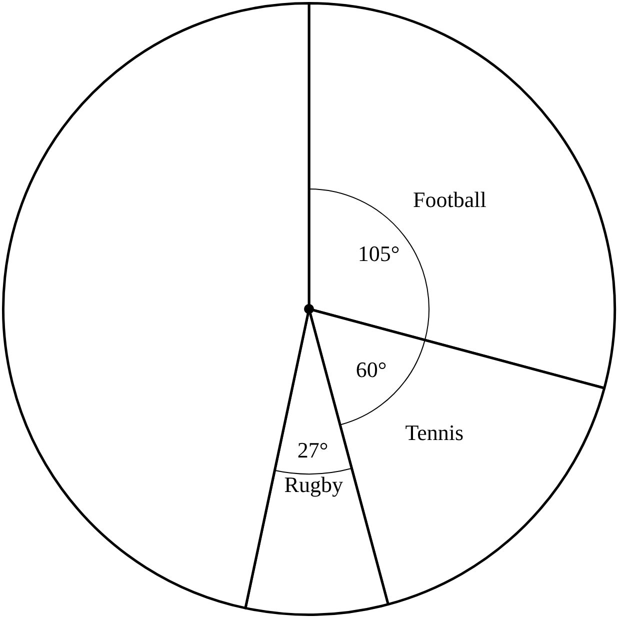  What do you see at coordinates (371, 369) in the screenshot?
I see `data-label: 60°` at bounding box center [371, 369].